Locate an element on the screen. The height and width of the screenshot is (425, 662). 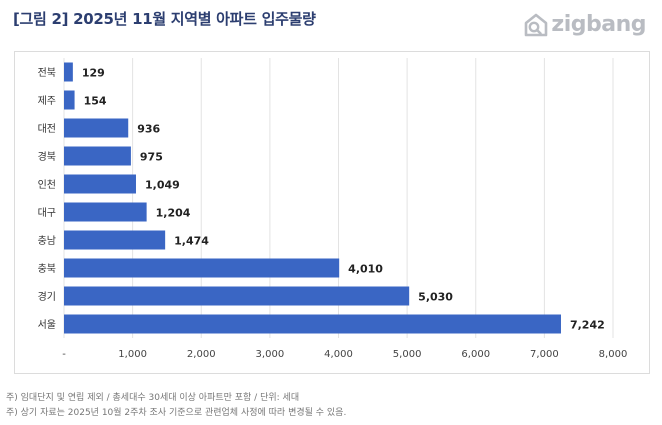
category-label: 충북 is located at coordinates (47, 269).